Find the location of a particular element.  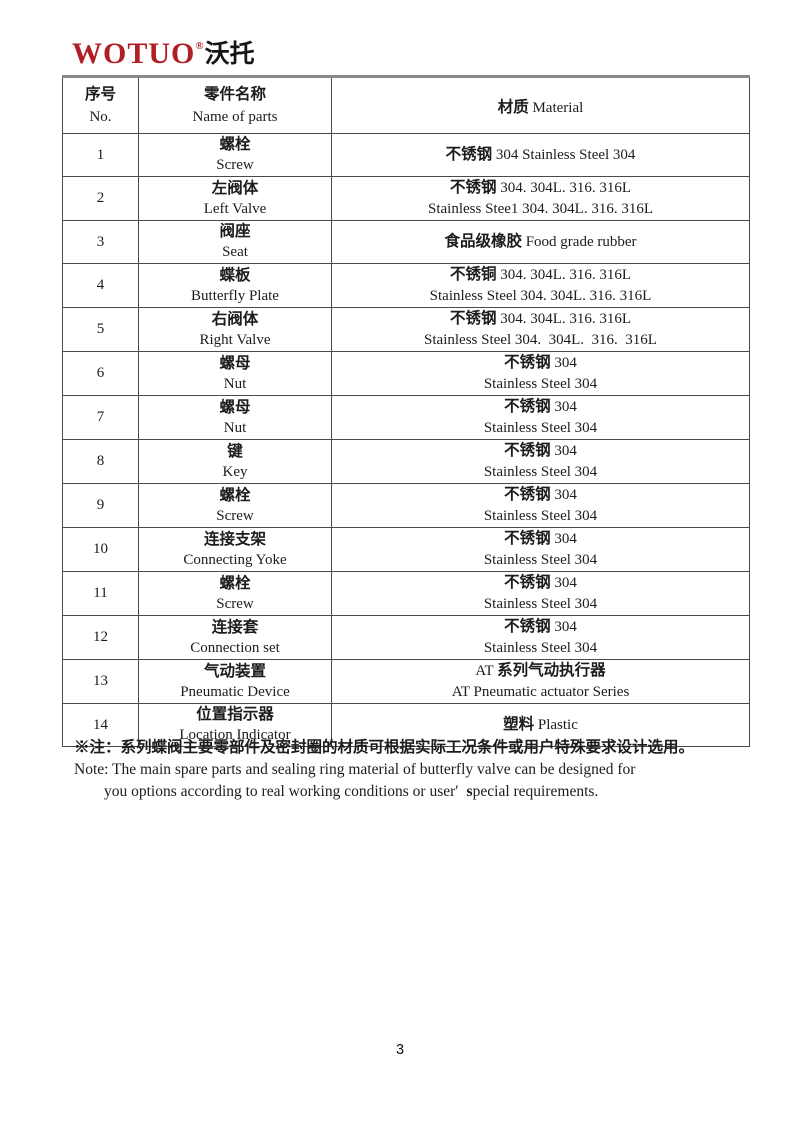

material-line: 不锈钢 304. 304L. 316. 316L is located at coordinates (540, 188).